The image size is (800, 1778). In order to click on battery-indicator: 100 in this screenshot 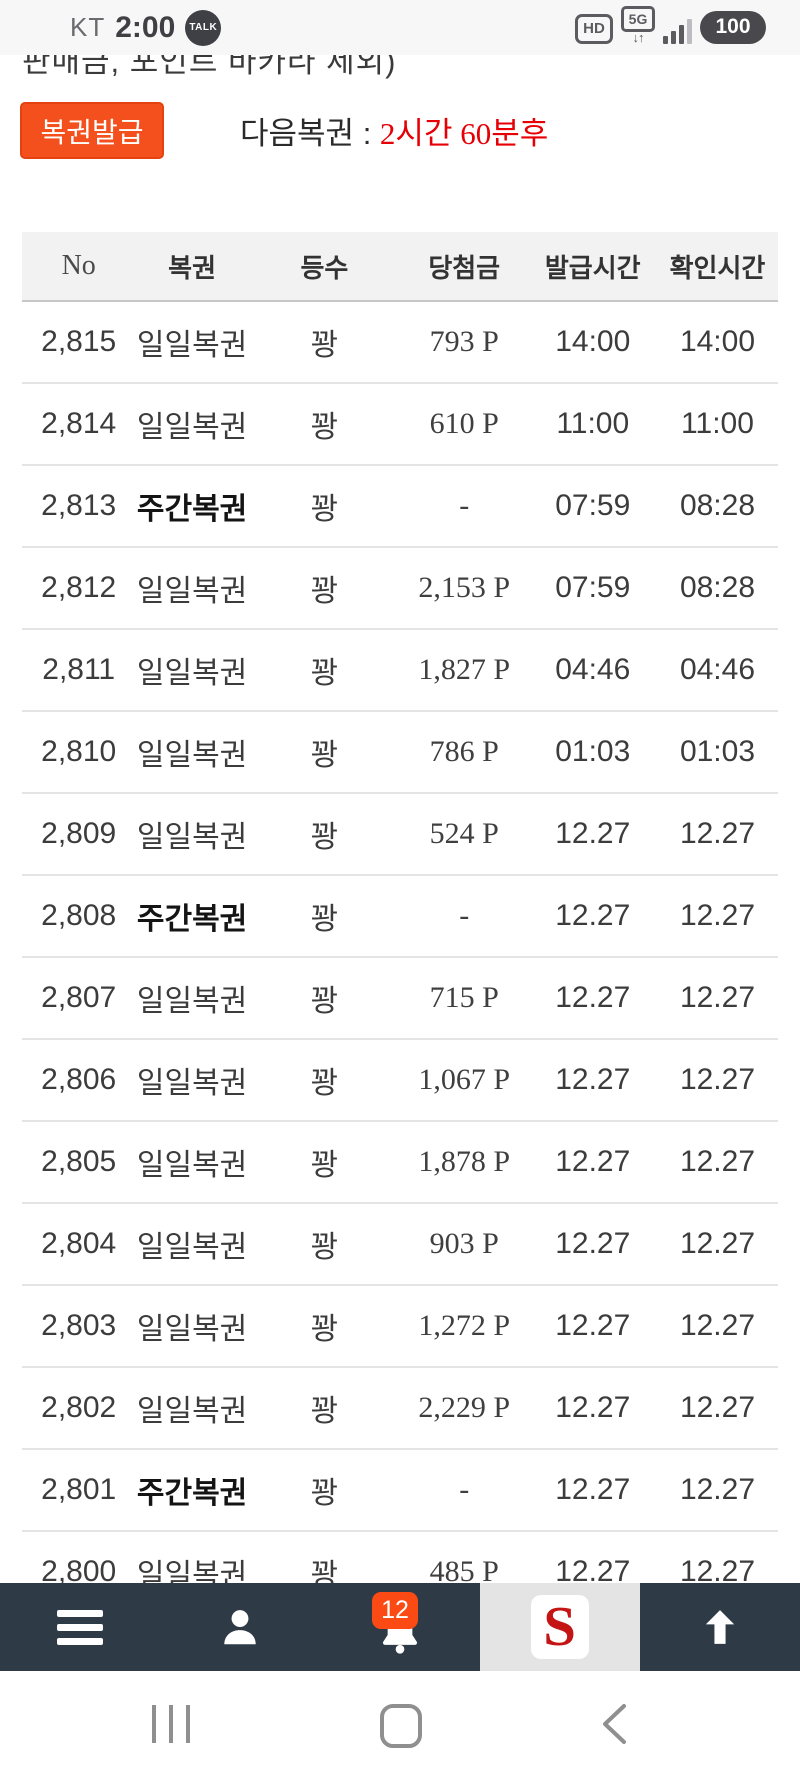, I will do `click(733, 27)`.